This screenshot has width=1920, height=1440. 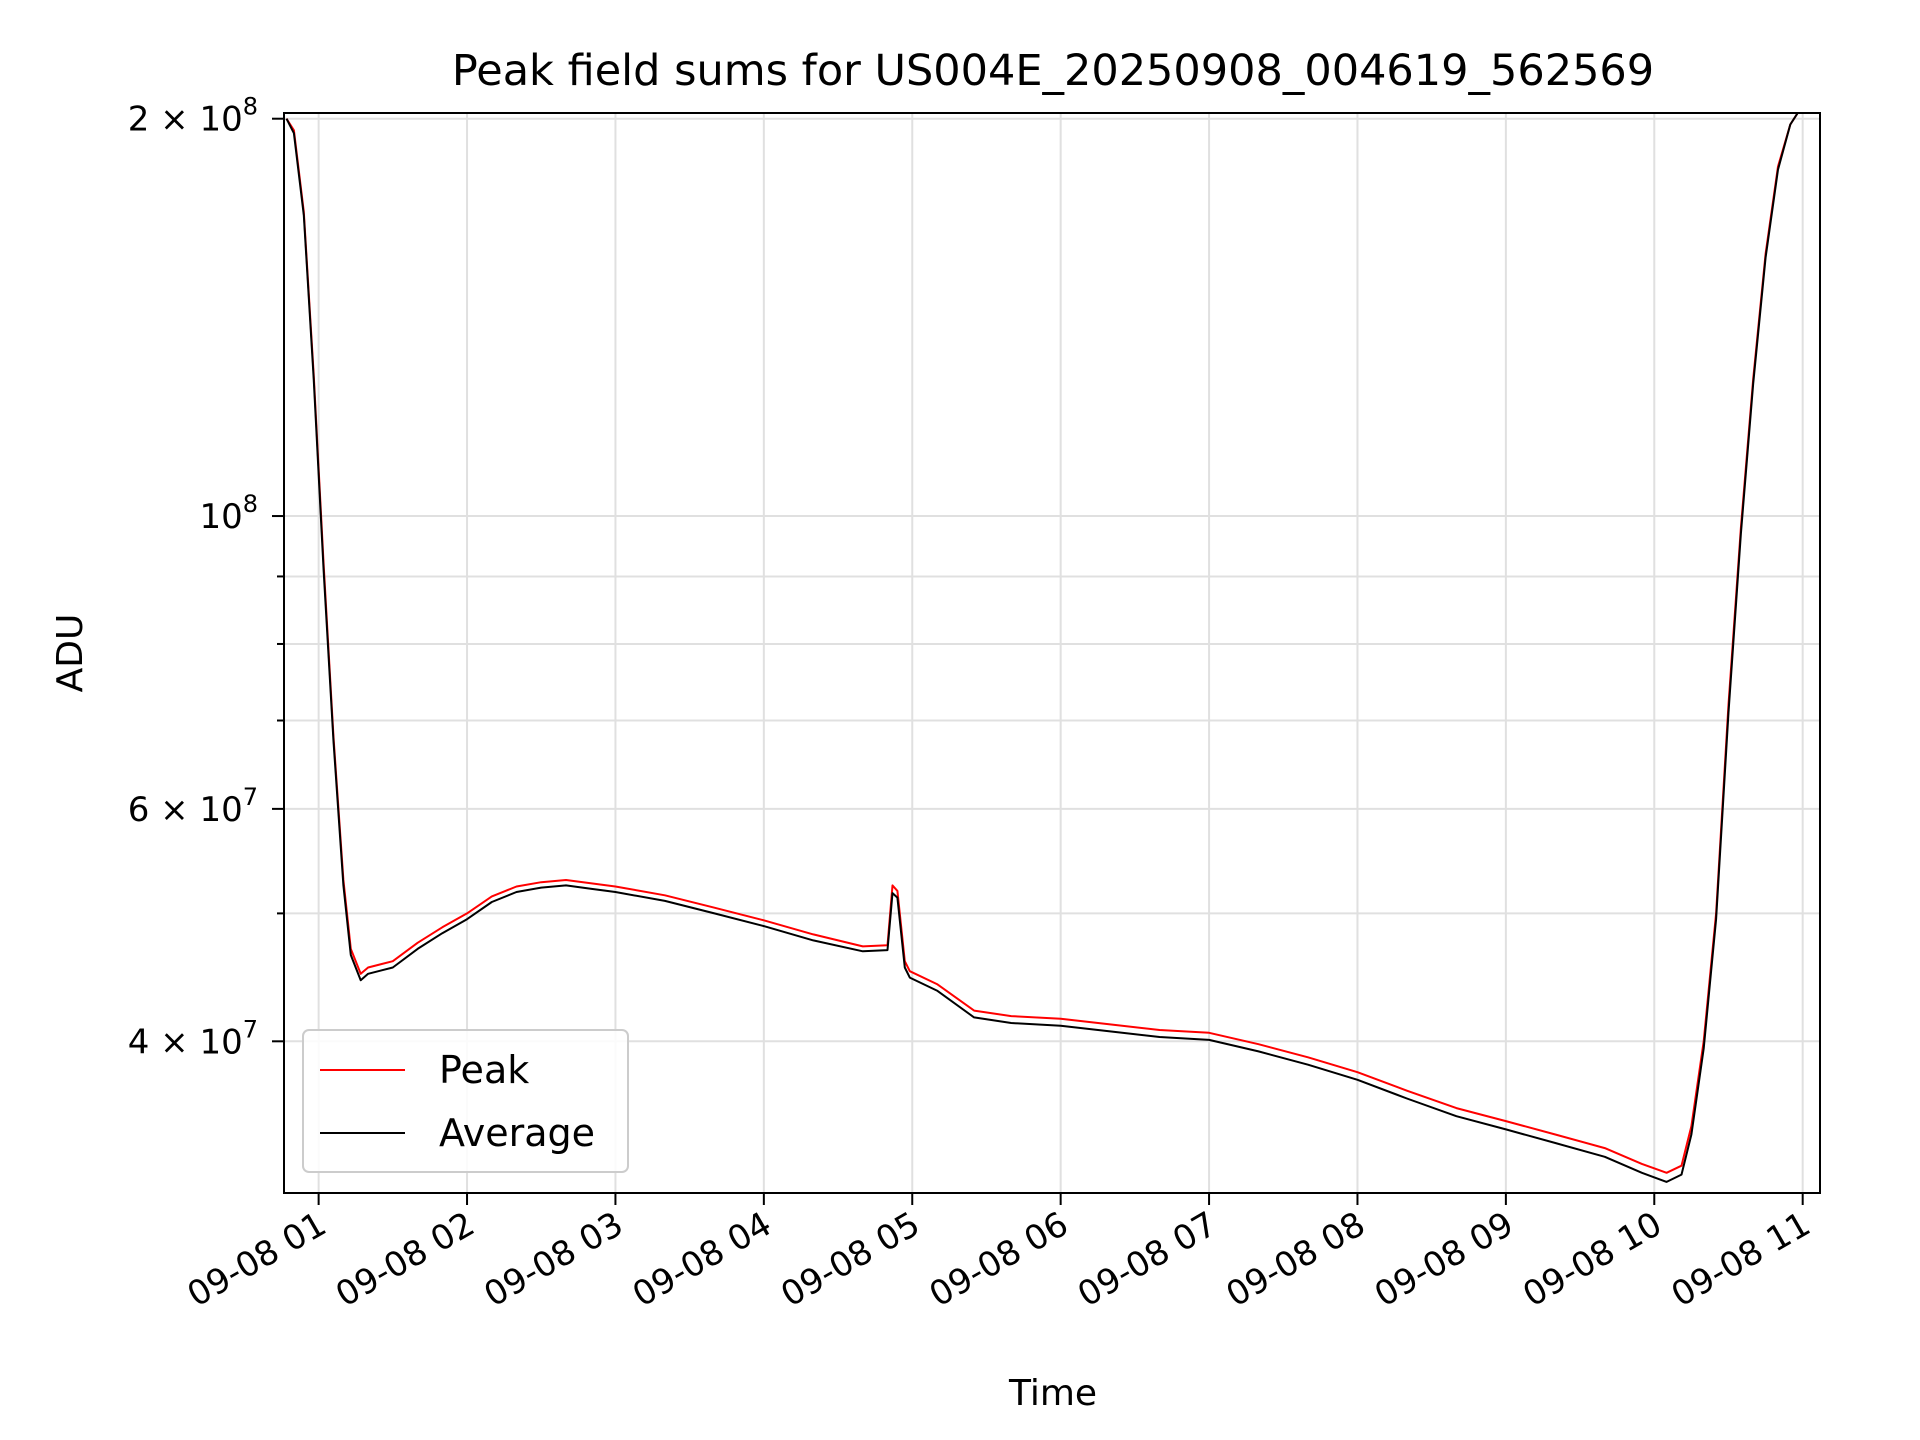 What do you see at coordinates (193, 806) in the screenshot?
I see `y-tick-label: 6 × 107` at bounding box center [193, 806].